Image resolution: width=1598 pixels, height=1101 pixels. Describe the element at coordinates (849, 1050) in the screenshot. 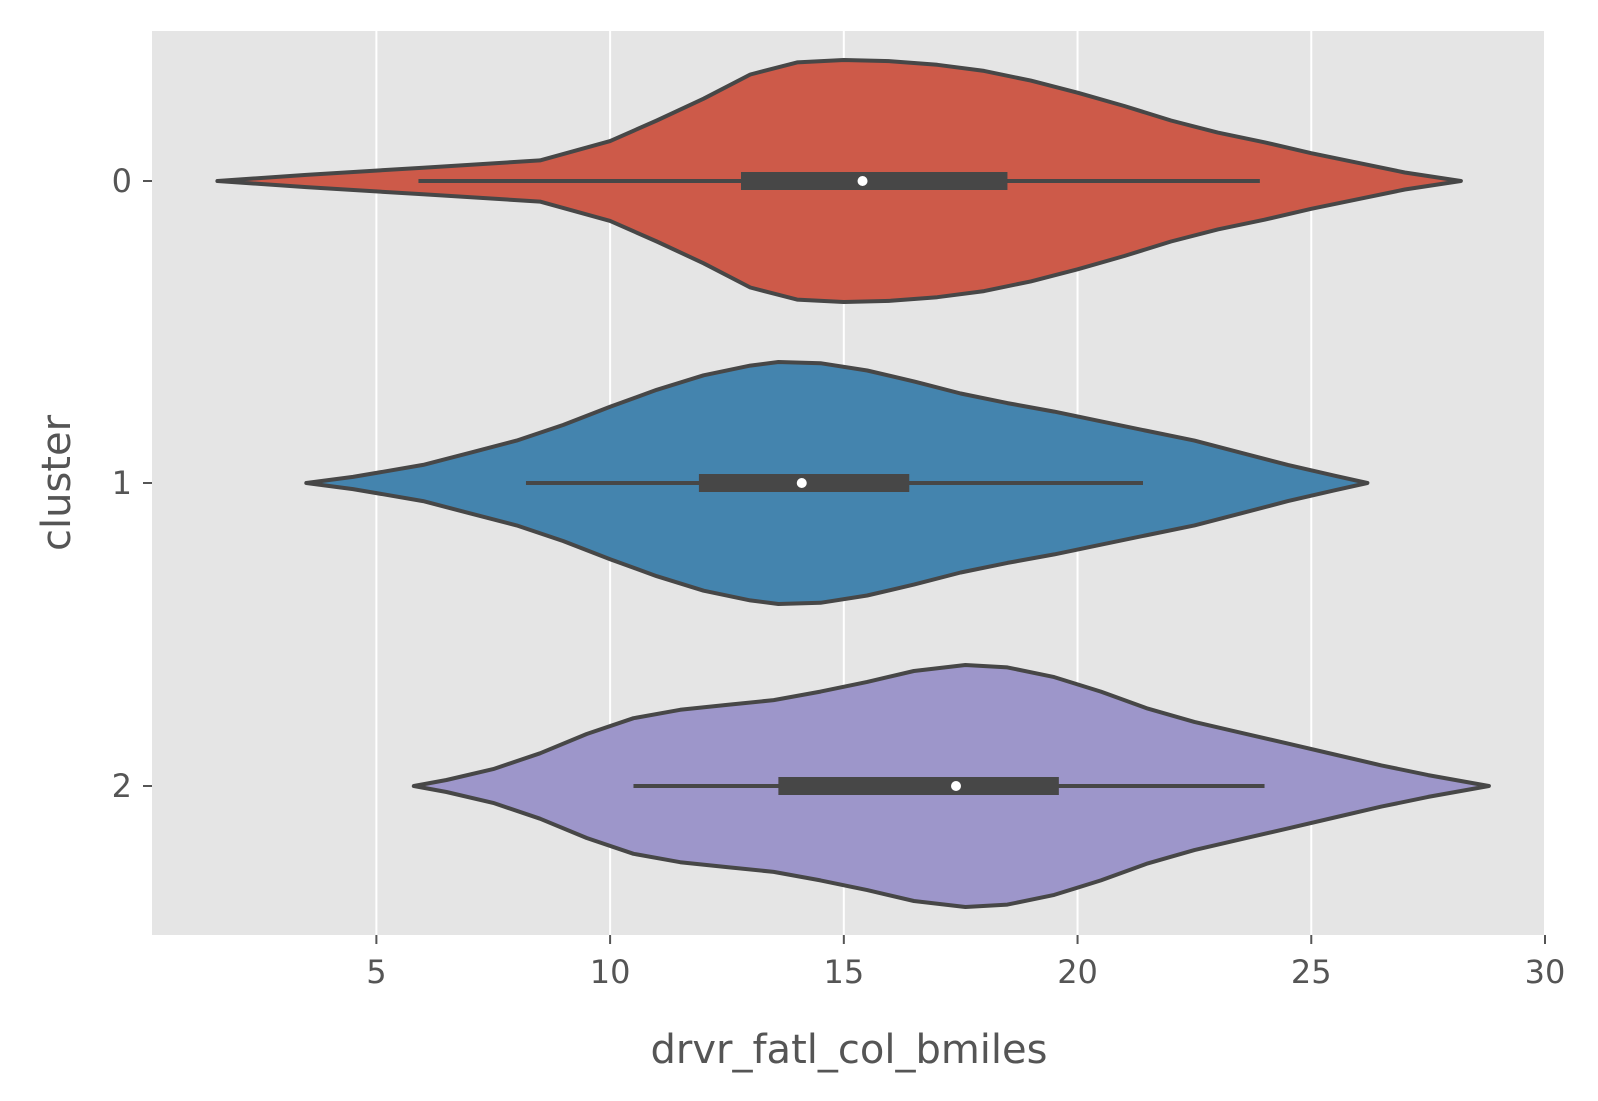

I see `x-axis-label: drvr_fatl_col_bmiles` at that location.